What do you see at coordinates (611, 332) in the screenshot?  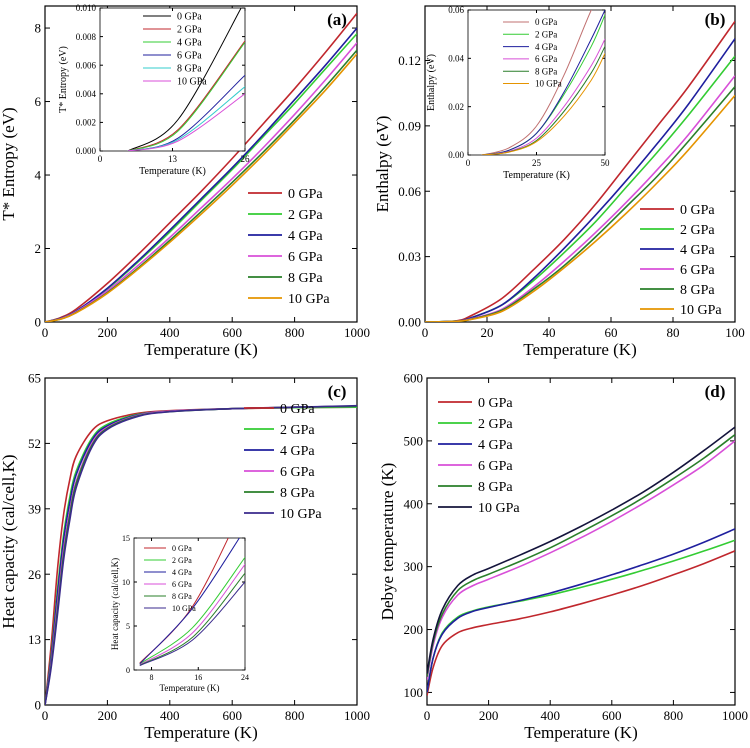 I see `x-tick-label: 60` at bounding box center [611, 332].